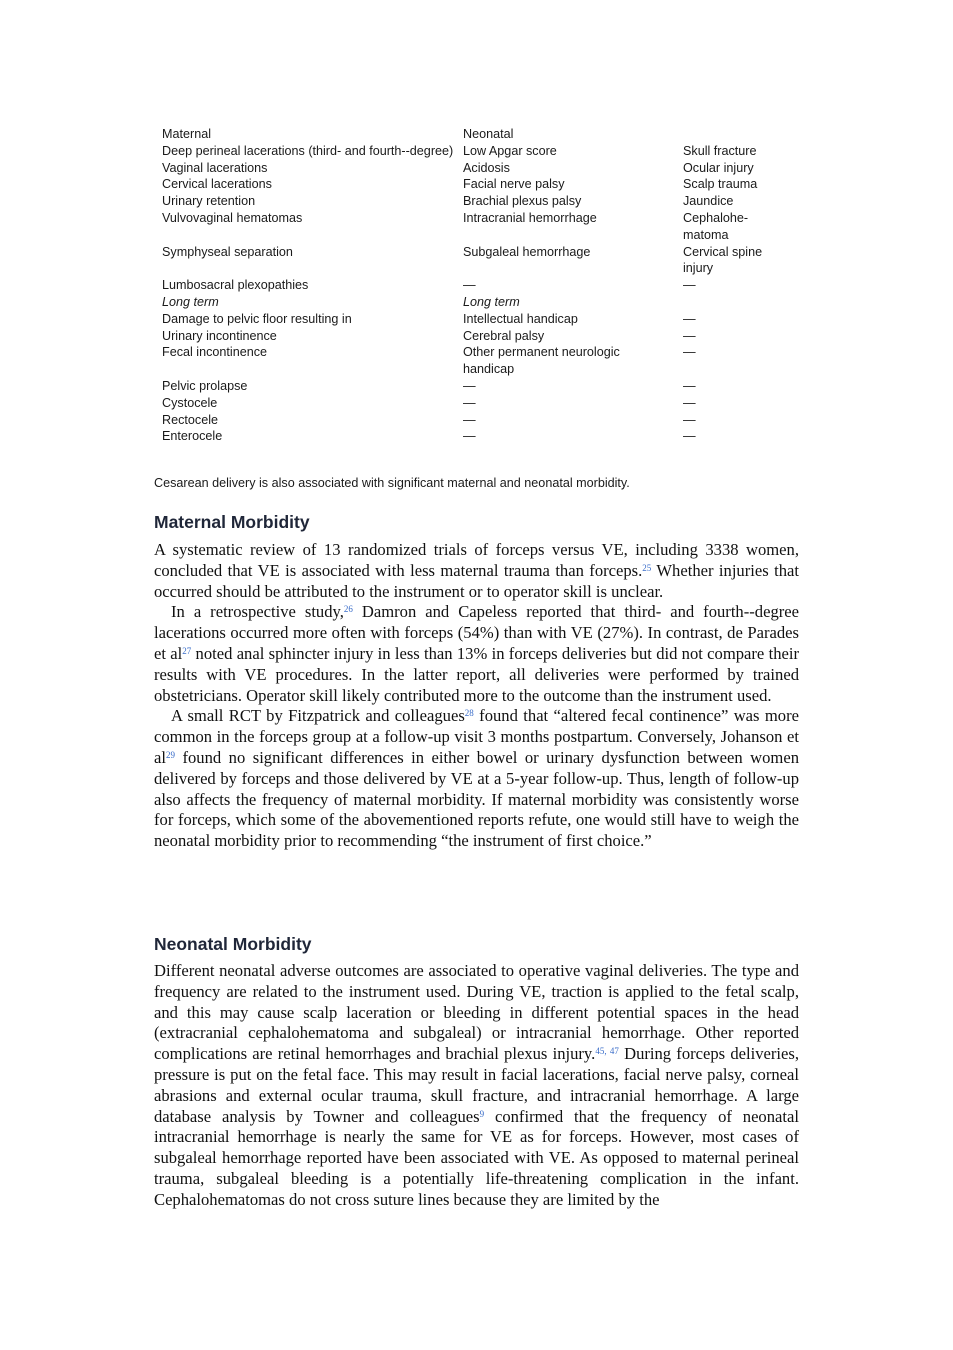 This screenshot has width=953, height=1350. What do you see at coordinates (469, 713) in the screenshot?
I see `citation-link: 28` at bounding box center [469, 713].